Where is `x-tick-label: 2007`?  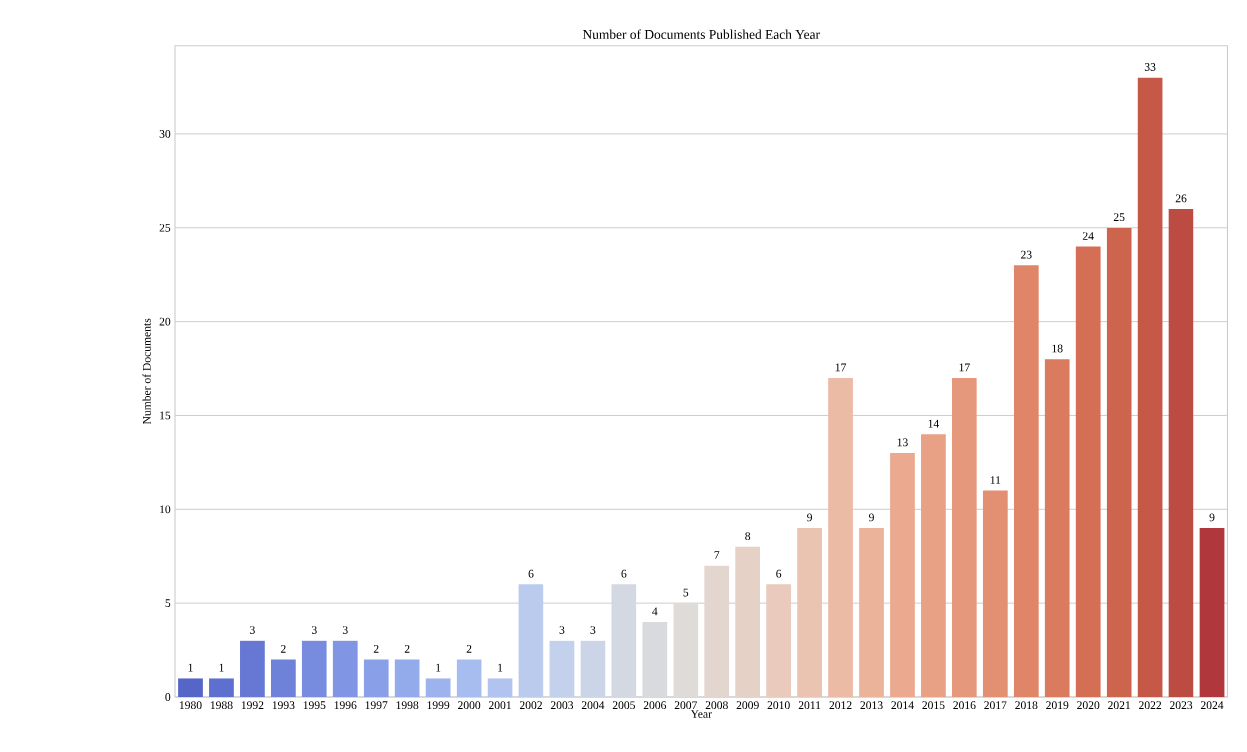
x-tick-label: 2007 is located at coordinates (686, 705).